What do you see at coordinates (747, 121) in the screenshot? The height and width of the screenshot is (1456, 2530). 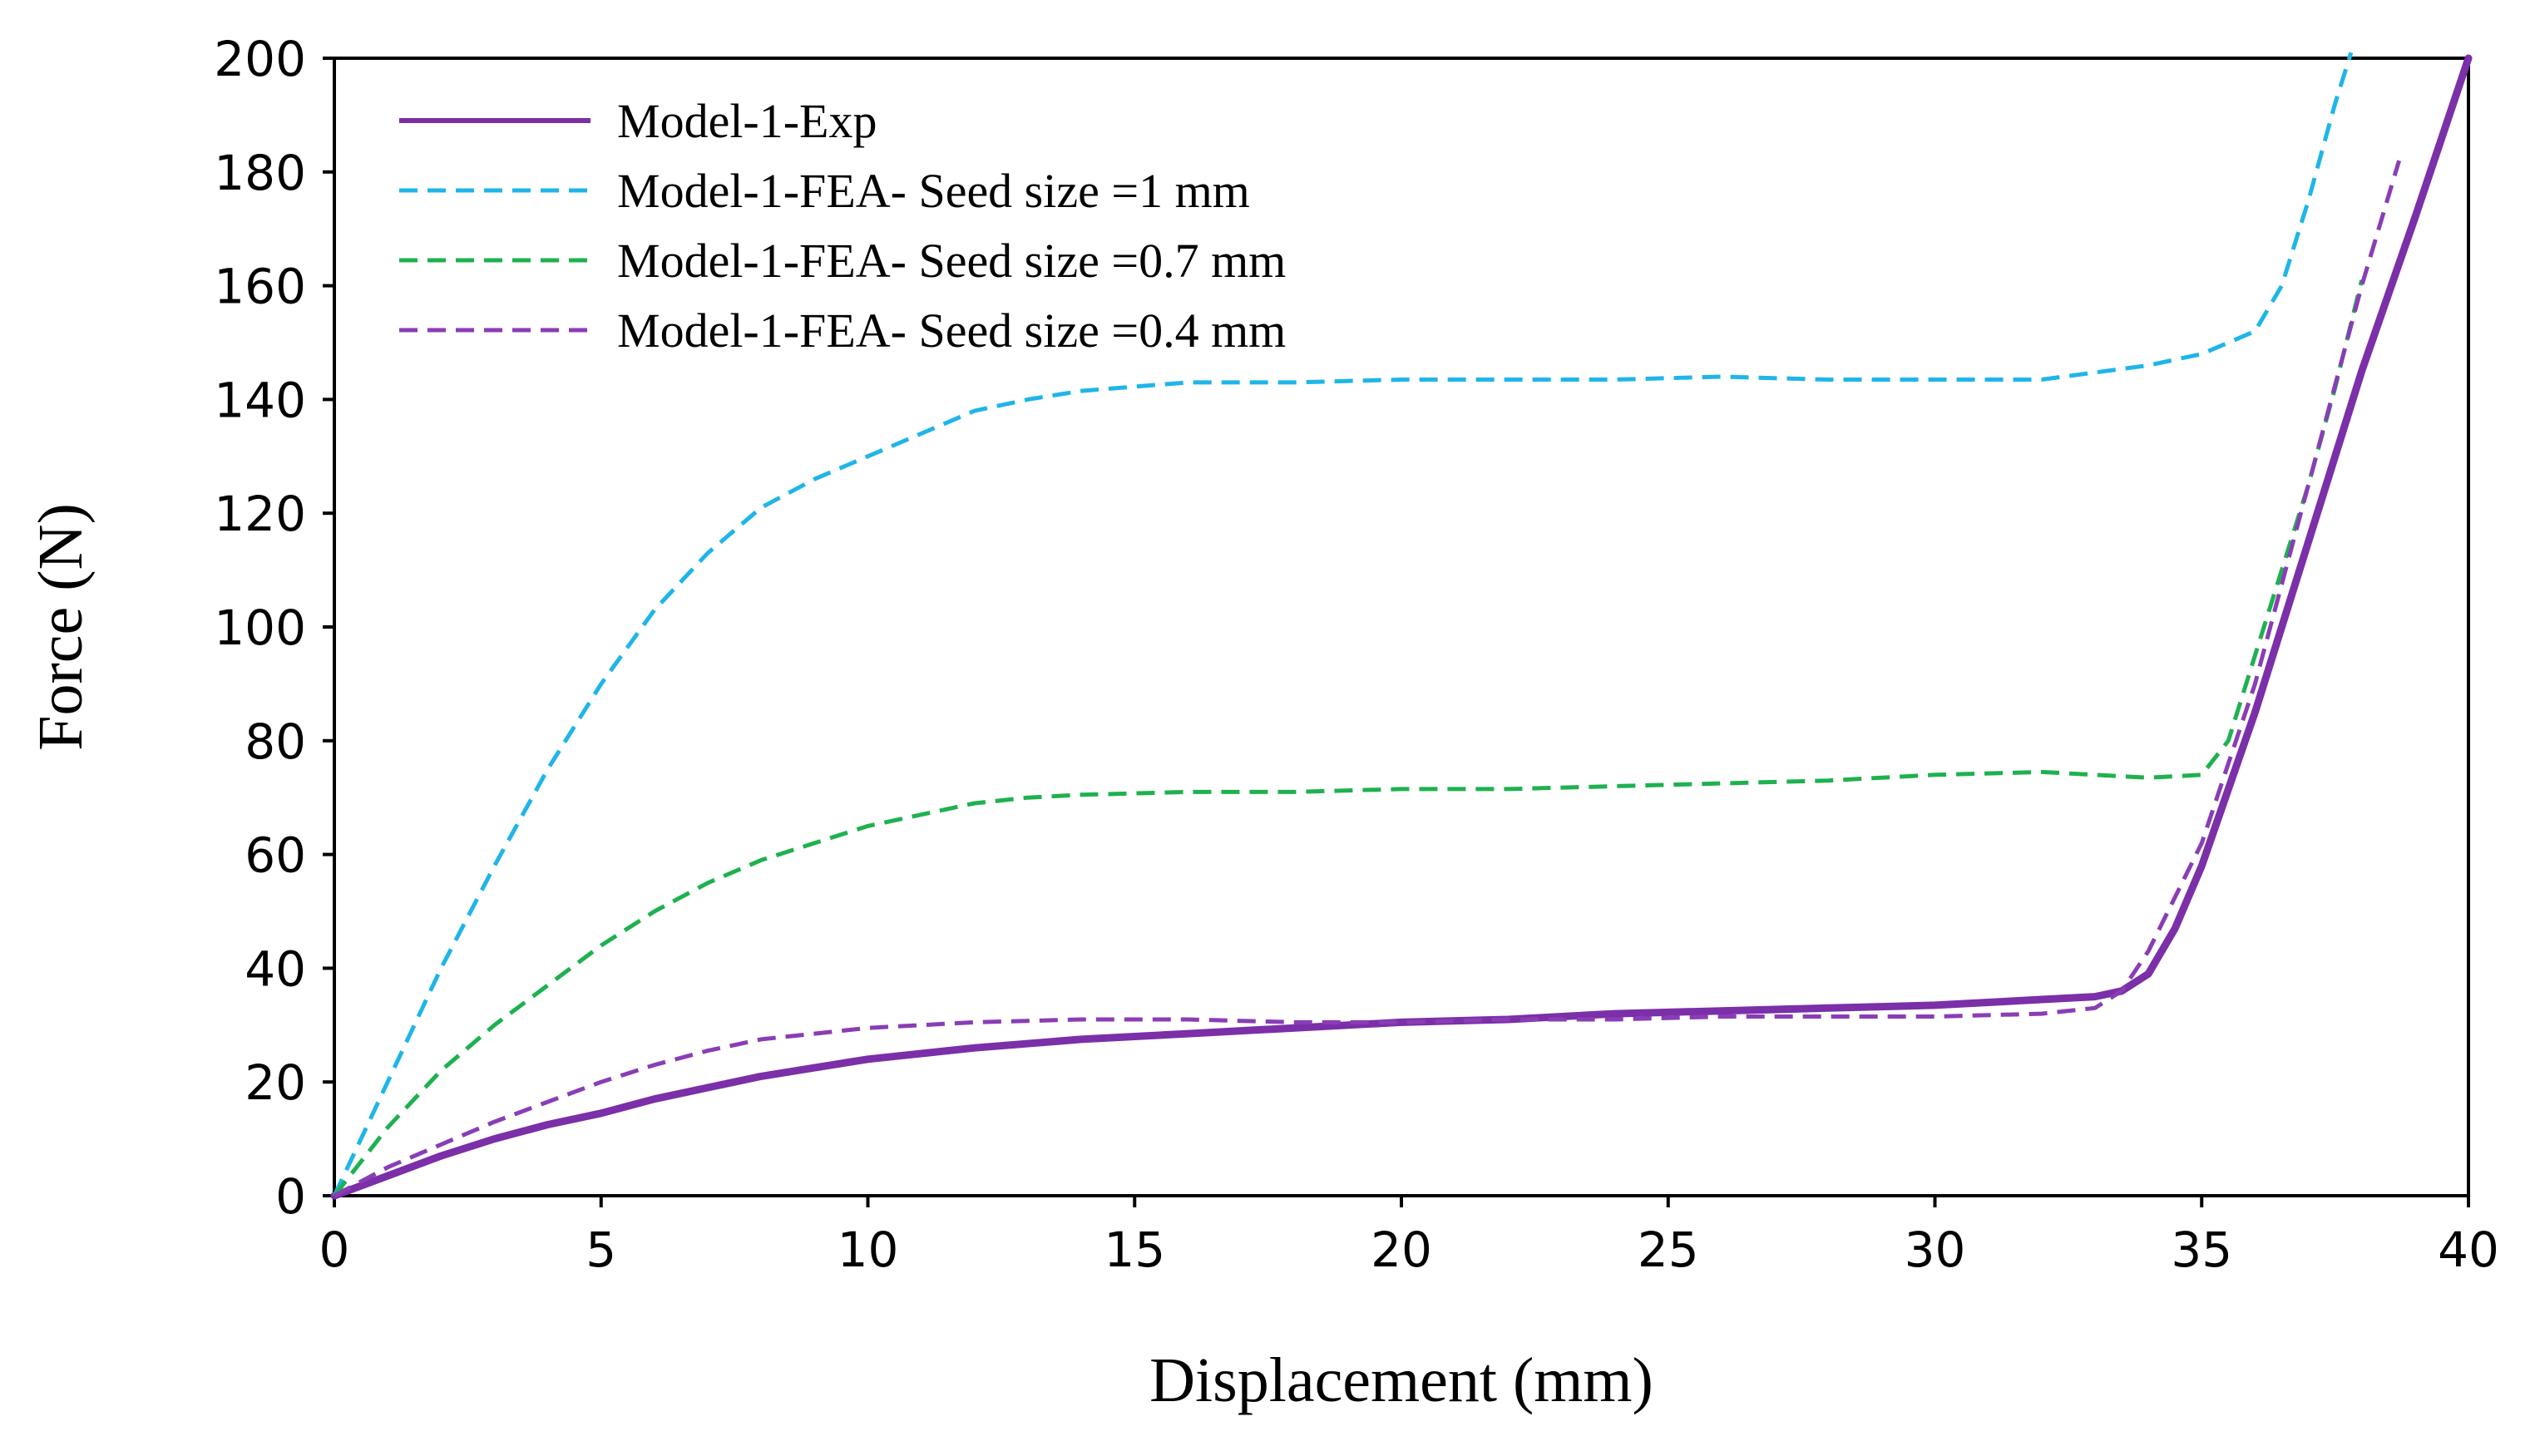 I see `legend-label: Model-1-Exp` at bounding box center [747, 121].